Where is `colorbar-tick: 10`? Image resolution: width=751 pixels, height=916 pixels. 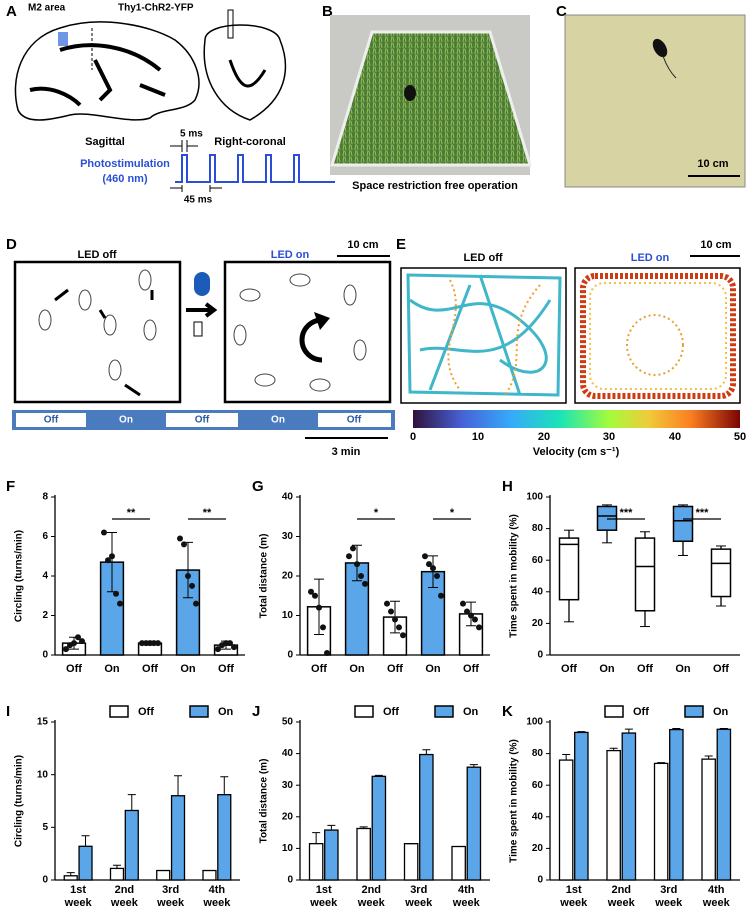
colorbar-tick: 10 is located at coordinates (478, 437).